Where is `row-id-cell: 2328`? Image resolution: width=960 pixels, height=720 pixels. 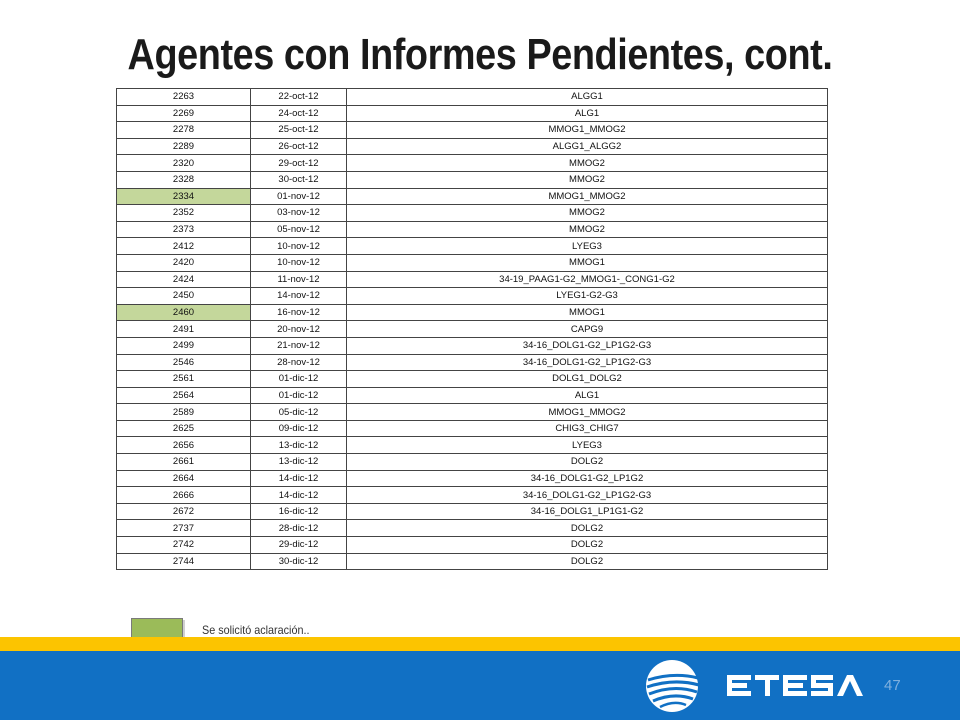
row-id-cell: 2328 is located at coordinates (183, 179).